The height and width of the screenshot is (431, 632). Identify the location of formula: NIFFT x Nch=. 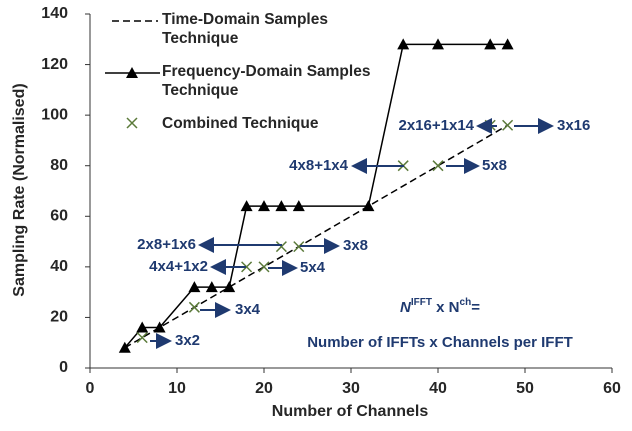
(440, 306).